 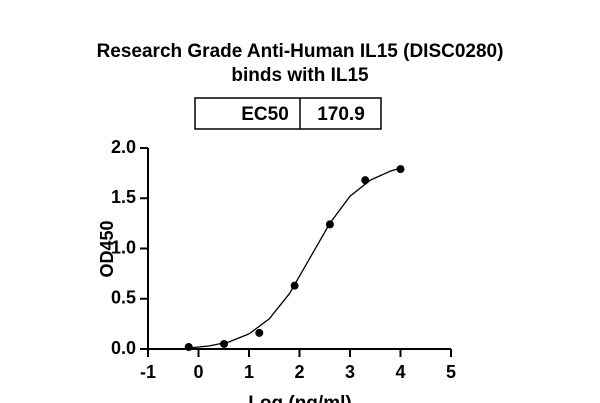 I want to click on x-tick-label: 5, so click(x=451, y=372).